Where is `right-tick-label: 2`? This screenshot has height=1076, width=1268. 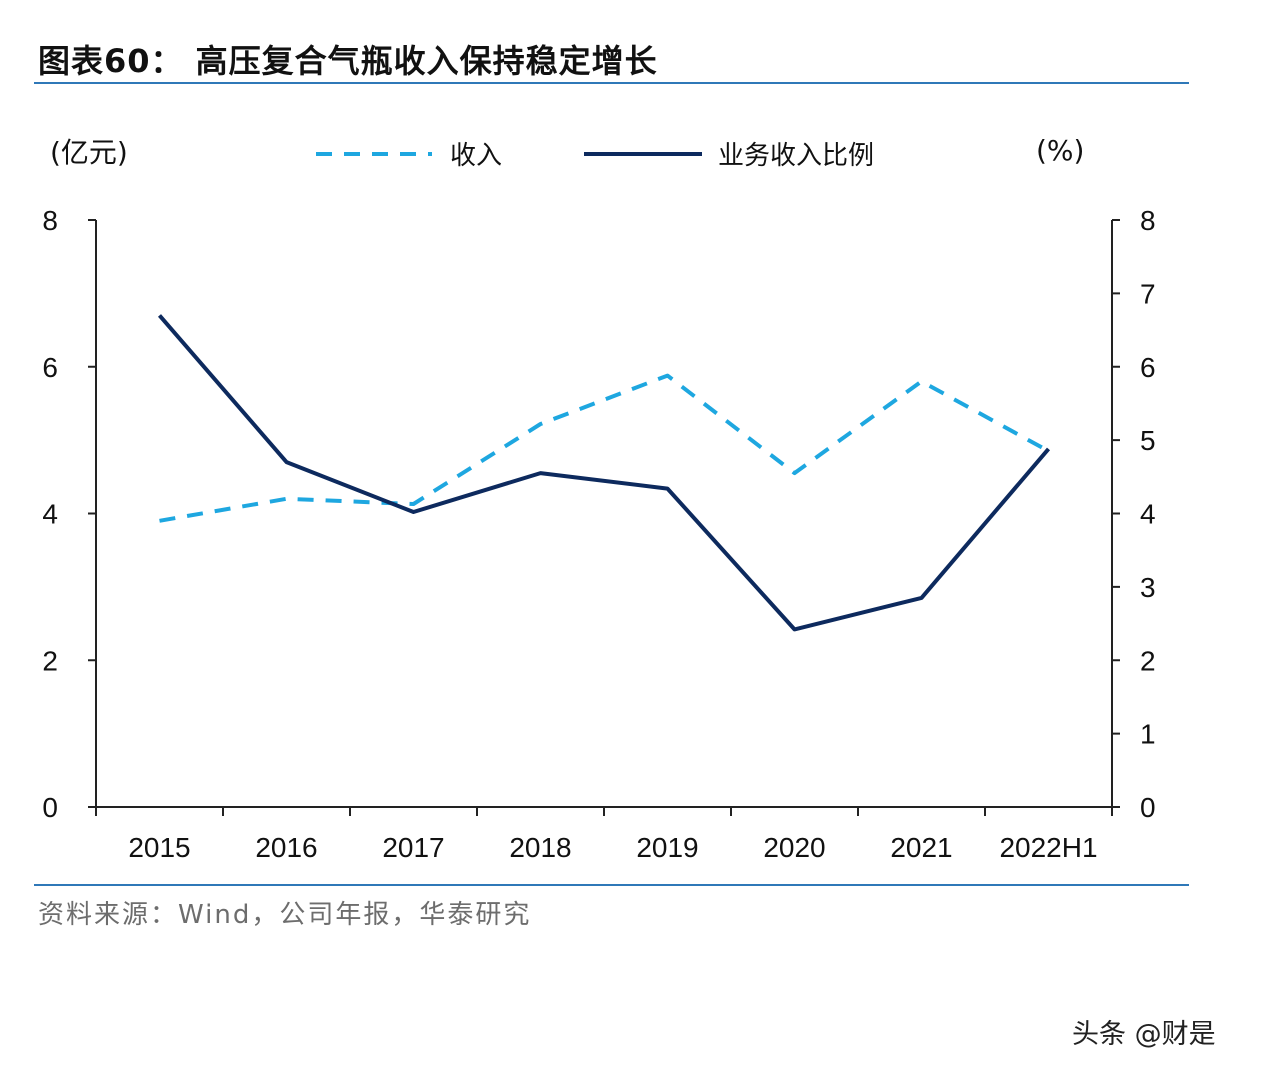 right-tick-label: 2 is located at coordinates (1148, 660).